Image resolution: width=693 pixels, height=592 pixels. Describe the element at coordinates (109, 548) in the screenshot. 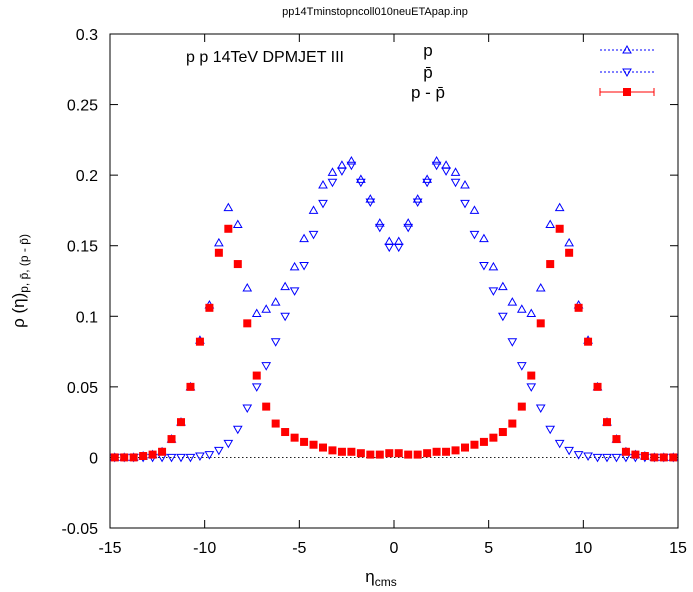

I see `x-tick-label: -15` at that location.